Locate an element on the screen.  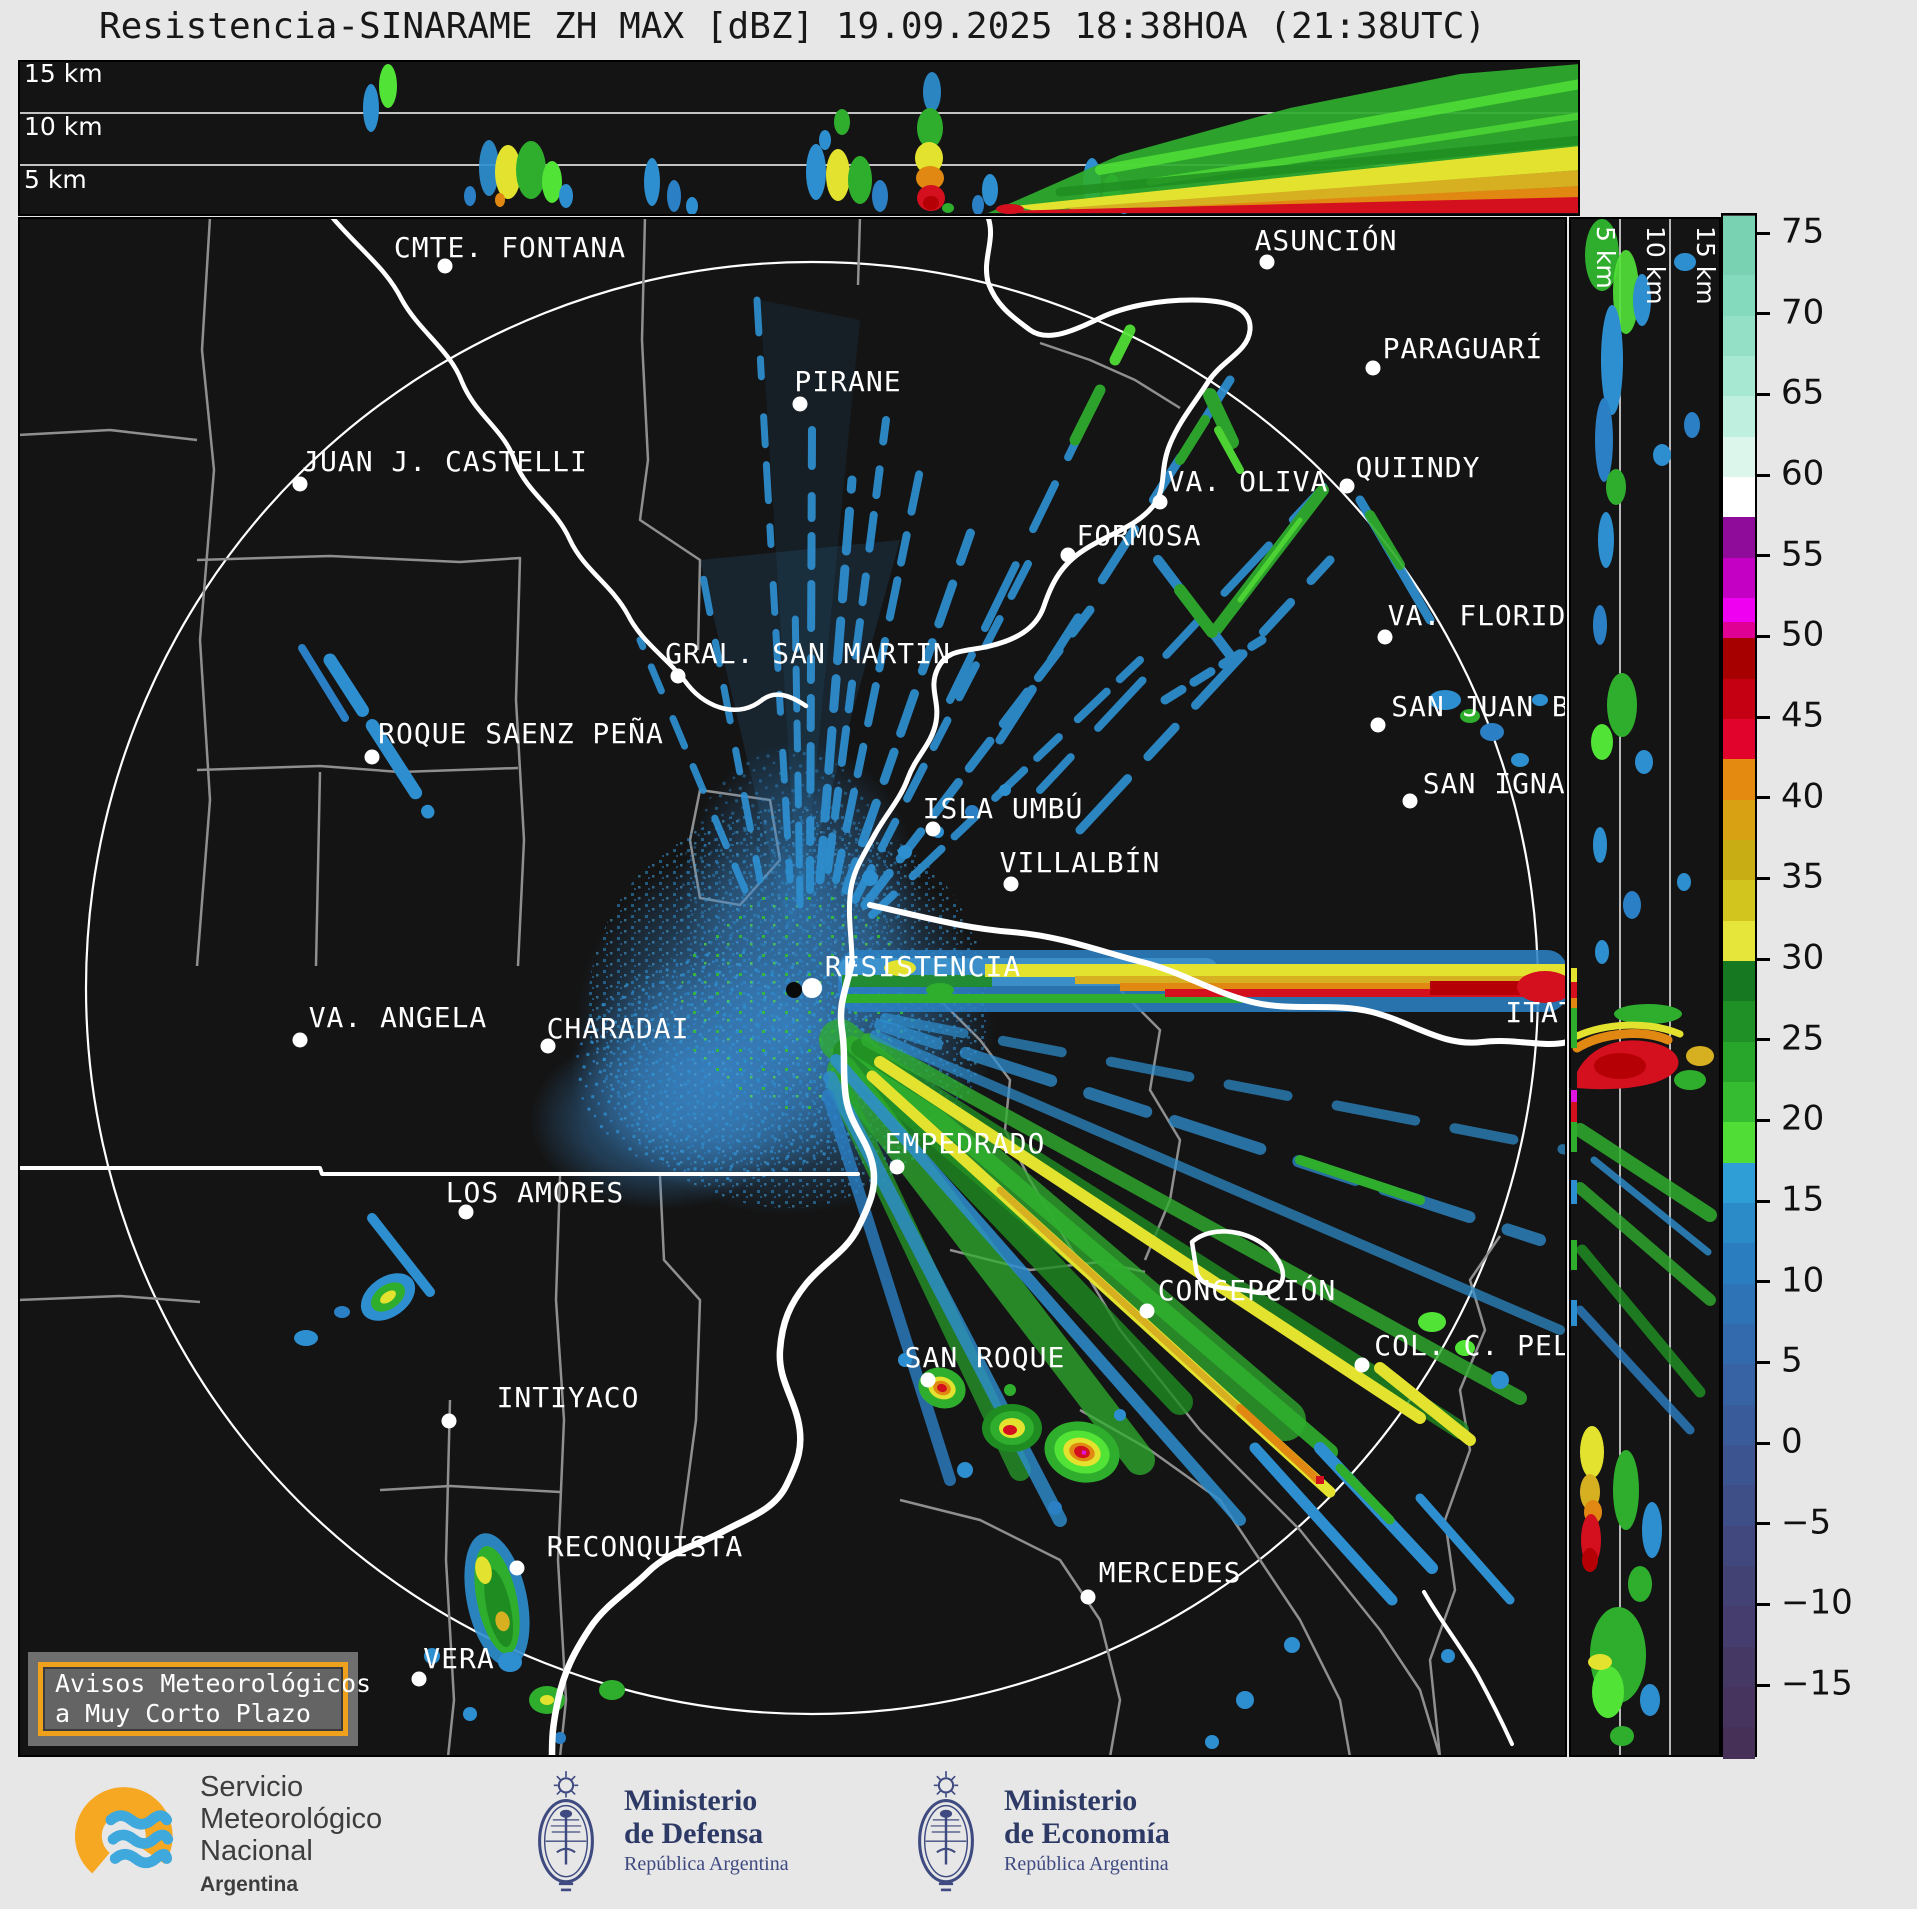
colorbar-segment--10--7.5-dbz is located at coordinates (1739, 1587).